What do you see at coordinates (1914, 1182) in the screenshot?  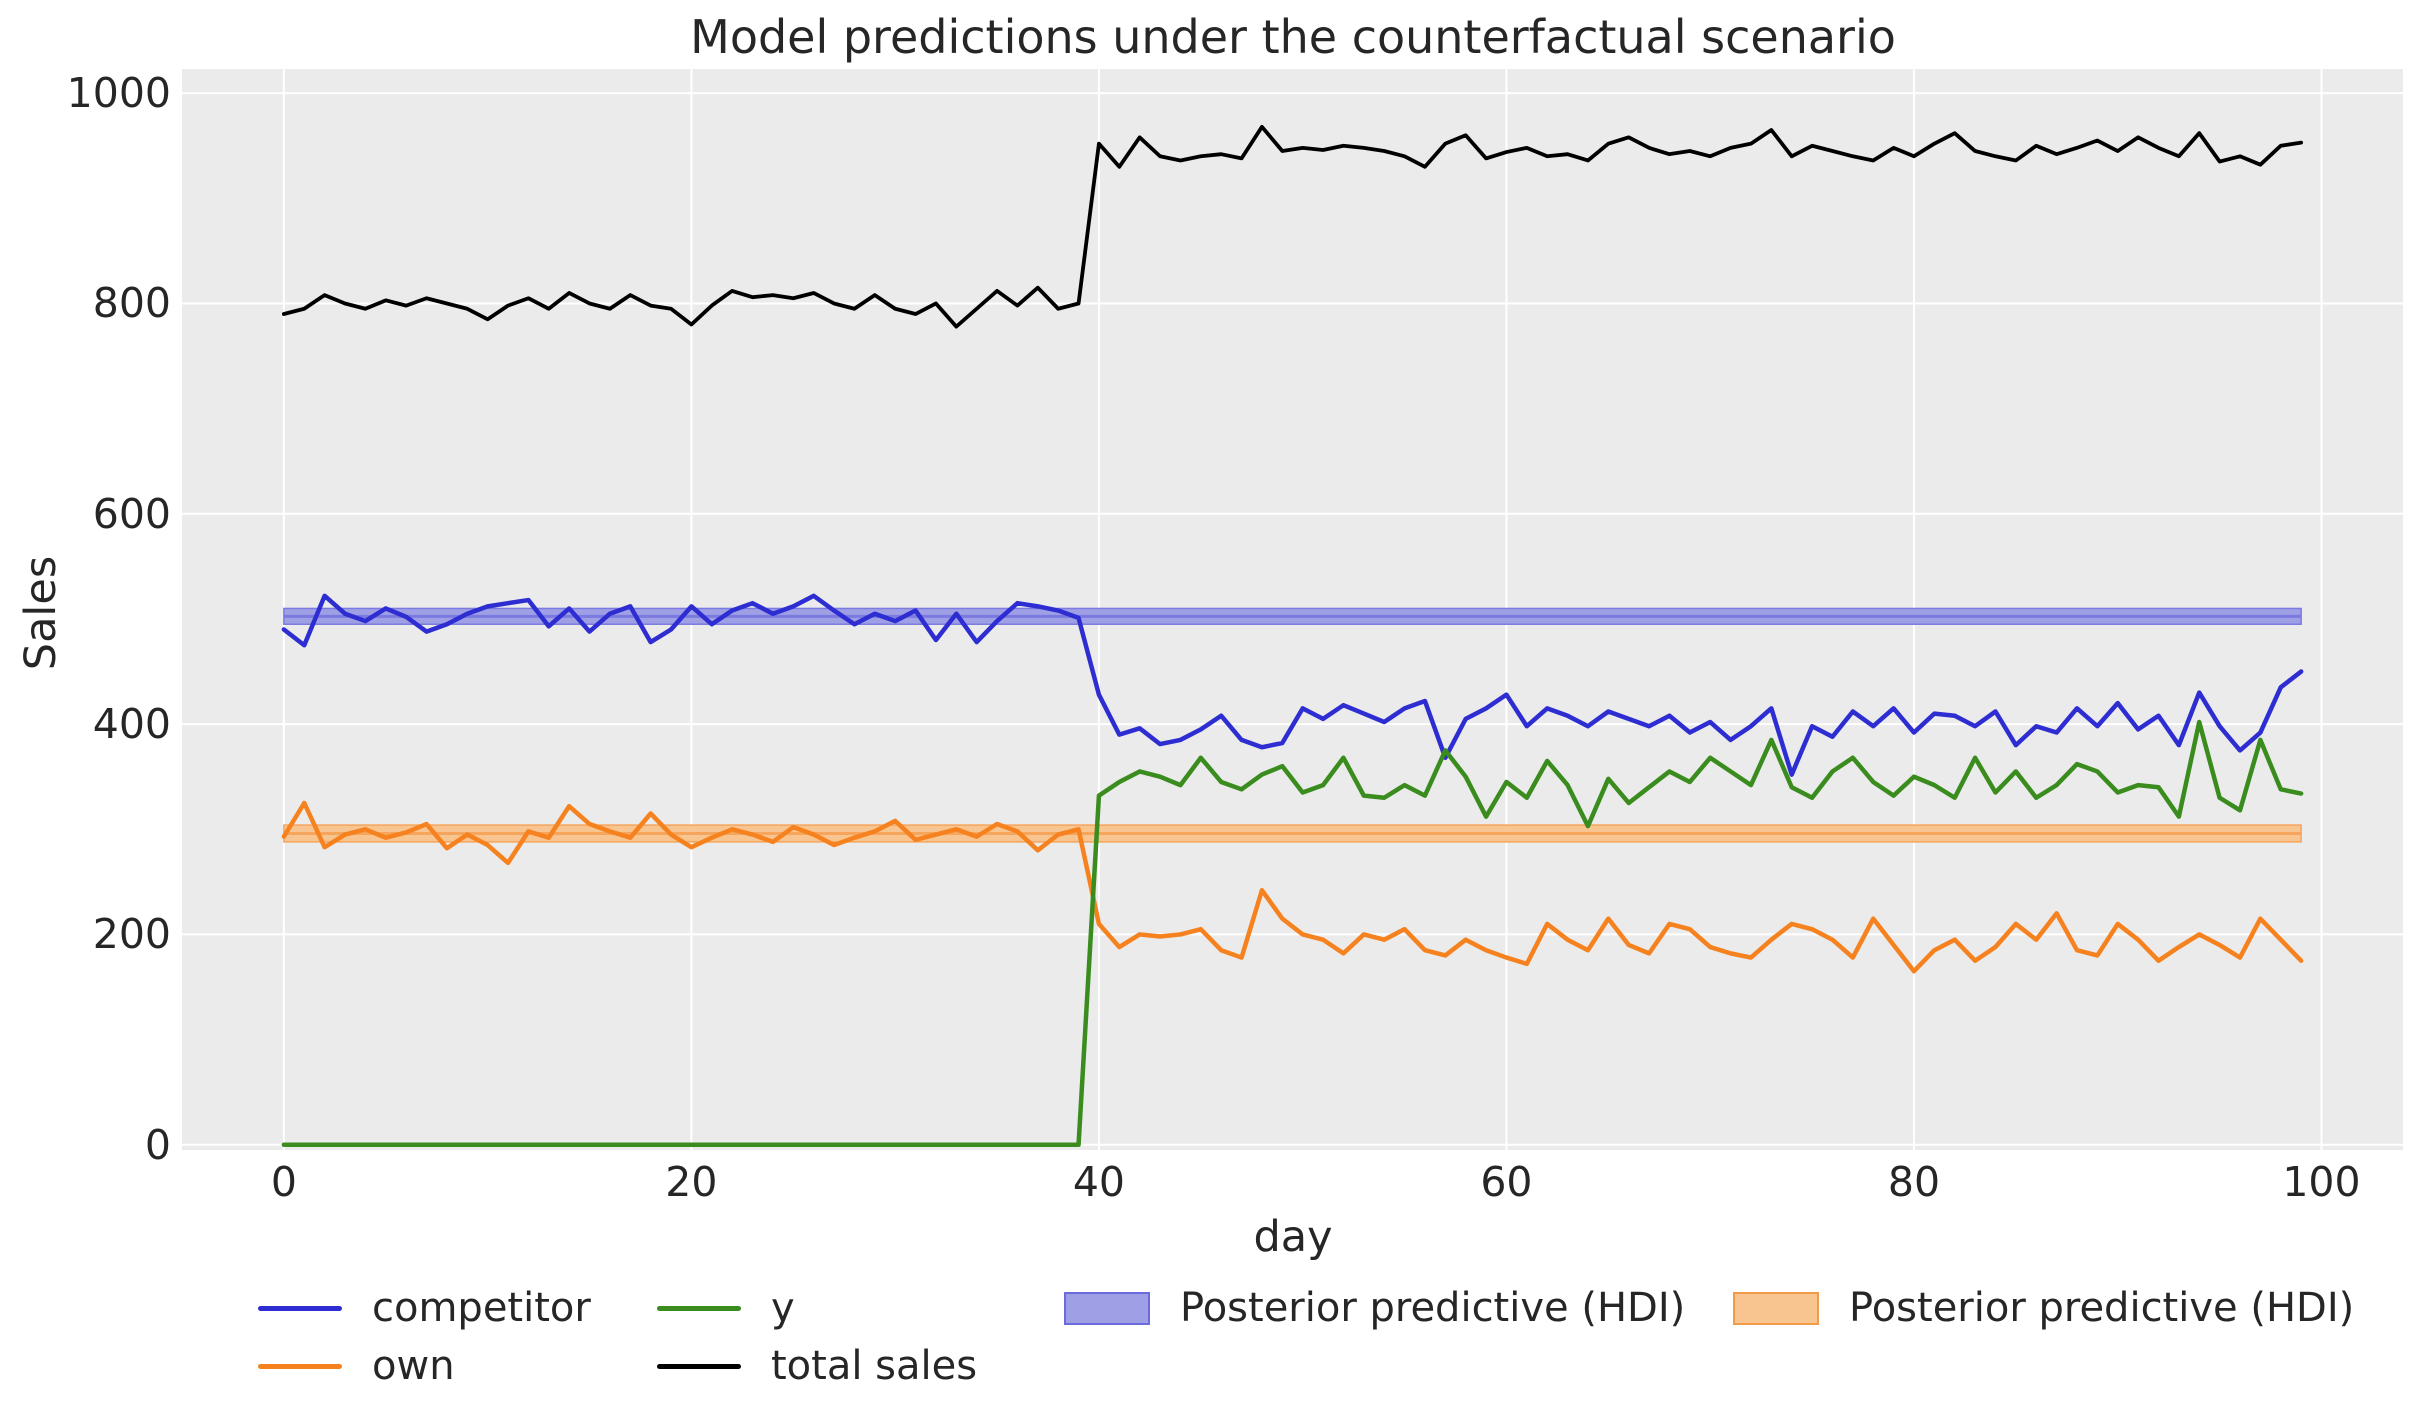 I see `x-tick-label: 80` at bounding box center [1914, 1182].